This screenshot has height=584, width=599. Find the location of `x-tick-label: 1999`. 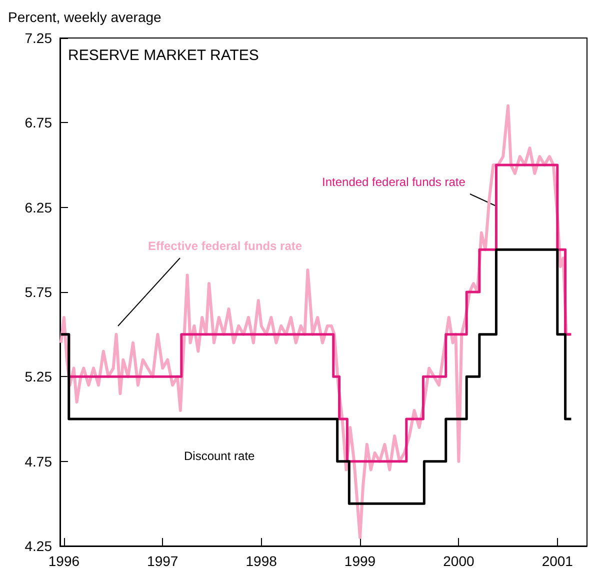

x-tick-label: 1999 is located at coordinates (360, 561).